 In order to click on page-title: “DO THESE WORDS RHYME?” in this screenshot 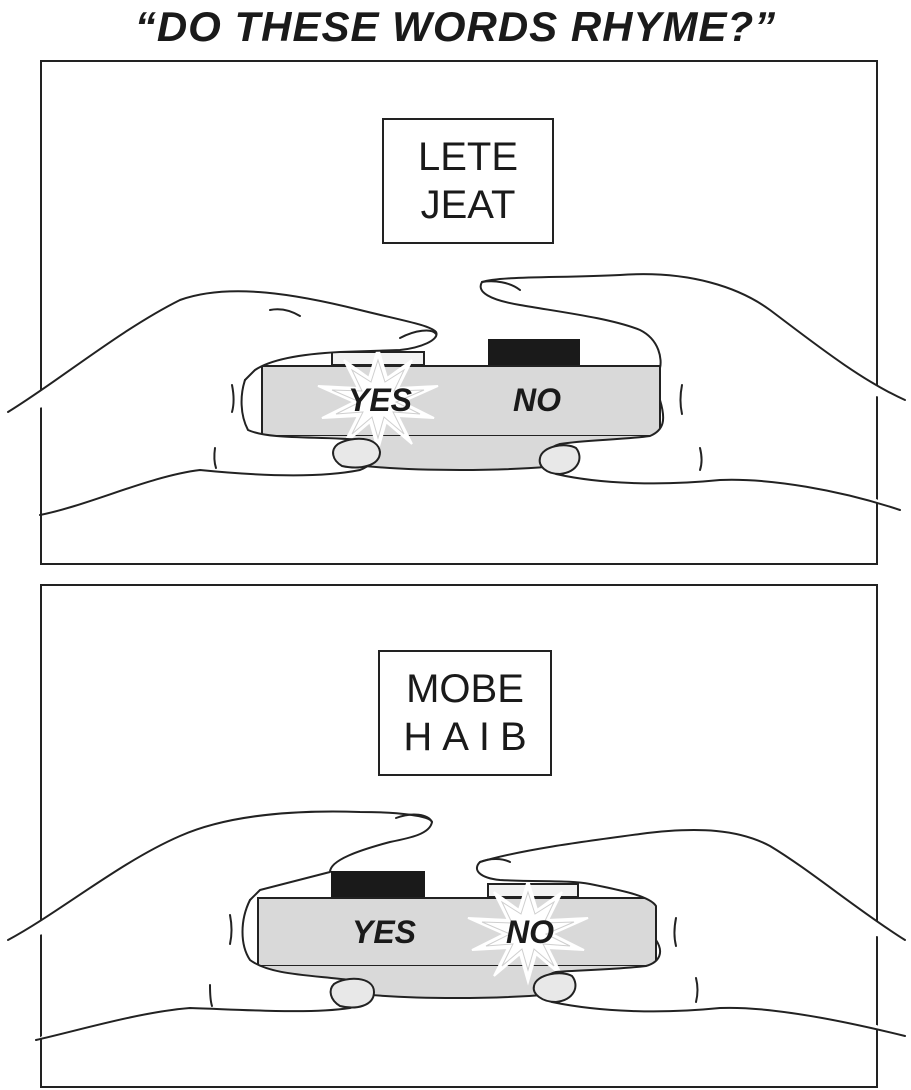, I will do `click(455, 26)`.